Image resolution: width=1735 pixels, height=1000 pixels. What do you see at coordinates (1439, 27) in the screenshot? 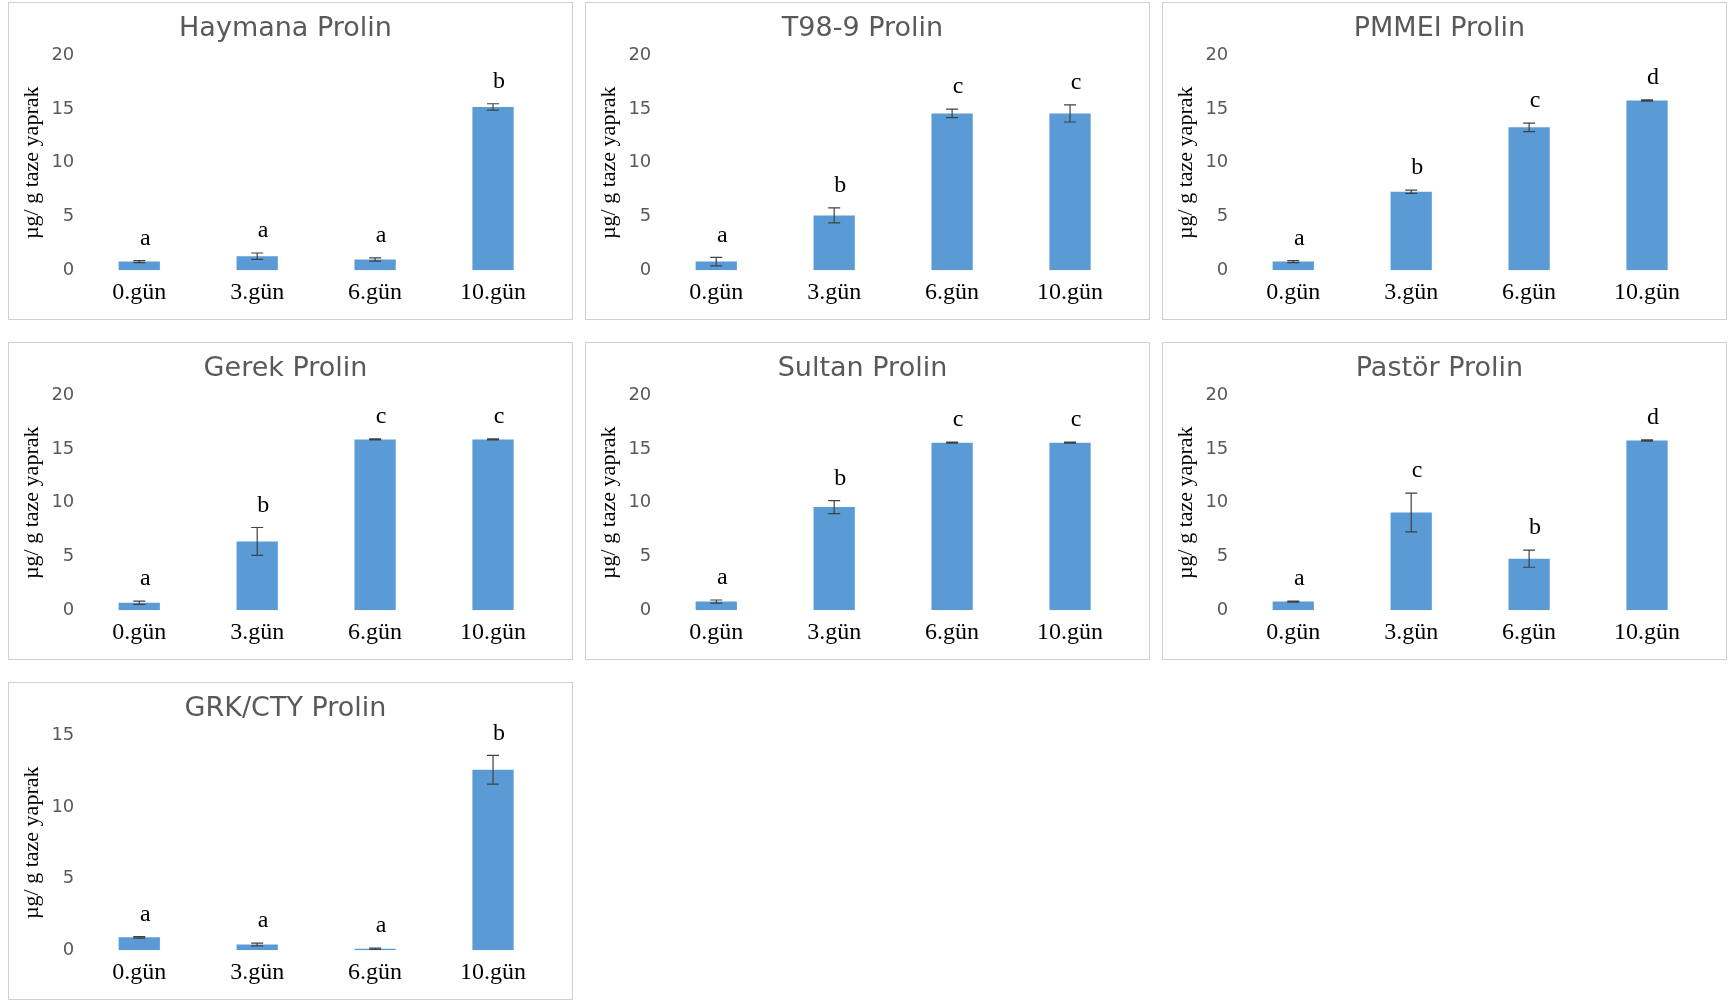
I see `chart-title: PMMEI Prolin` at bounding box center [1439, 27].